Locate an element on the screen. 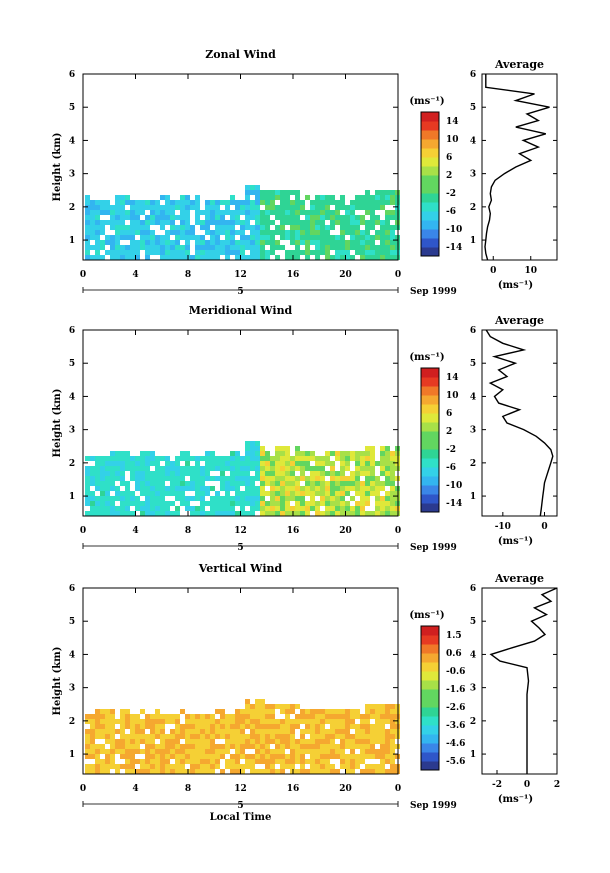 This screenshot has width=610, height=873. profile-y-tick-label: 2 is located at coordinates (473, 464).